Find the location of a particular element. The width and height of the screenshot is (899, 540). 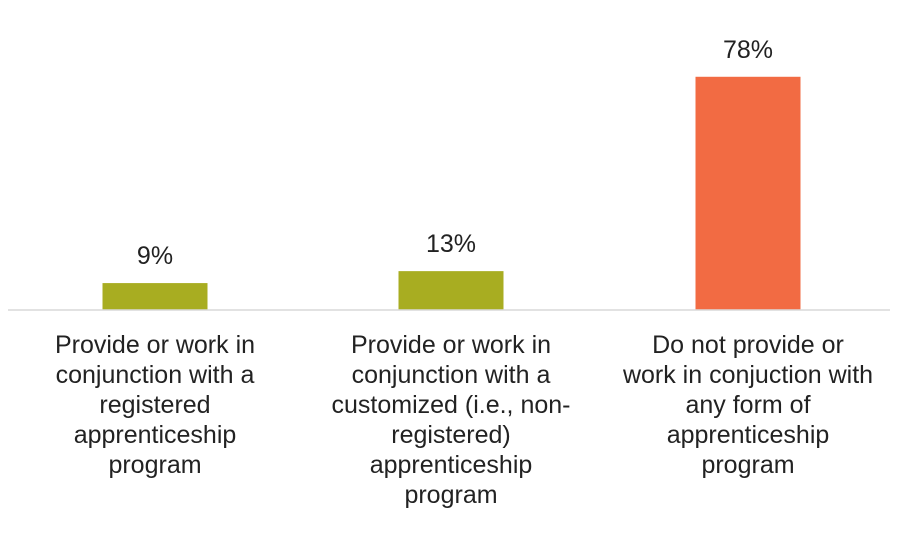

value-label-1: 9% is located at coordinates (155, 256).